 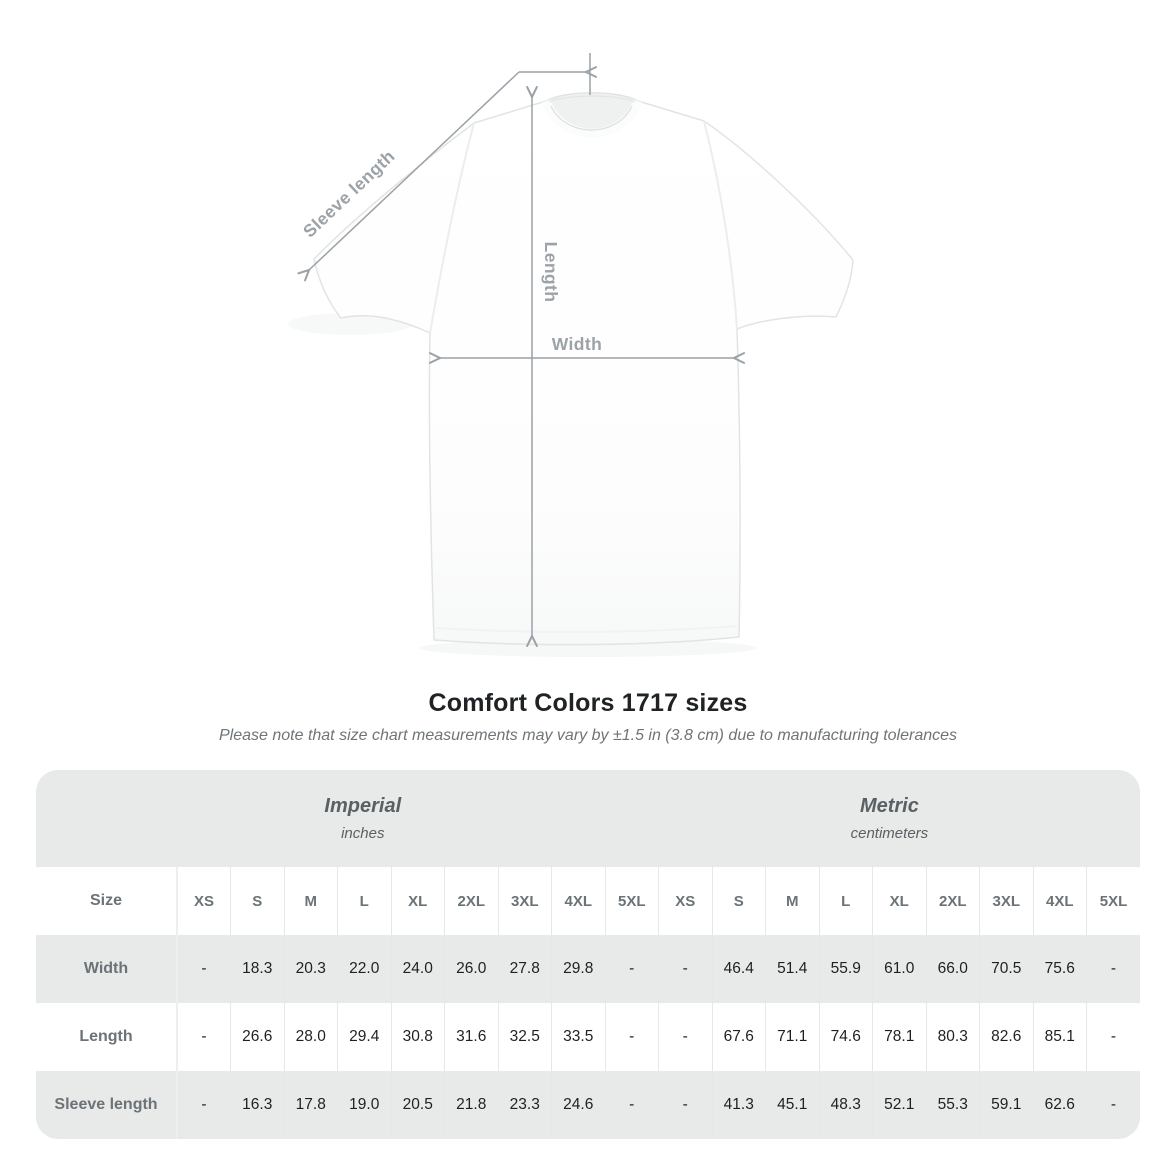 I want to click on size-col-header-imperial: L, so click(x=364, y=901).